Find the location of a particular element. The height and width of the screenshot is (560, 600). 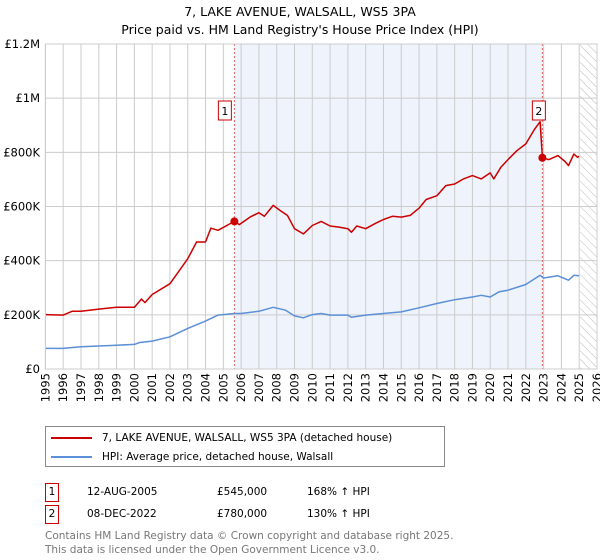

sale-hpi-change: 168% ↑ HPI is located at coordinates (338, 492).